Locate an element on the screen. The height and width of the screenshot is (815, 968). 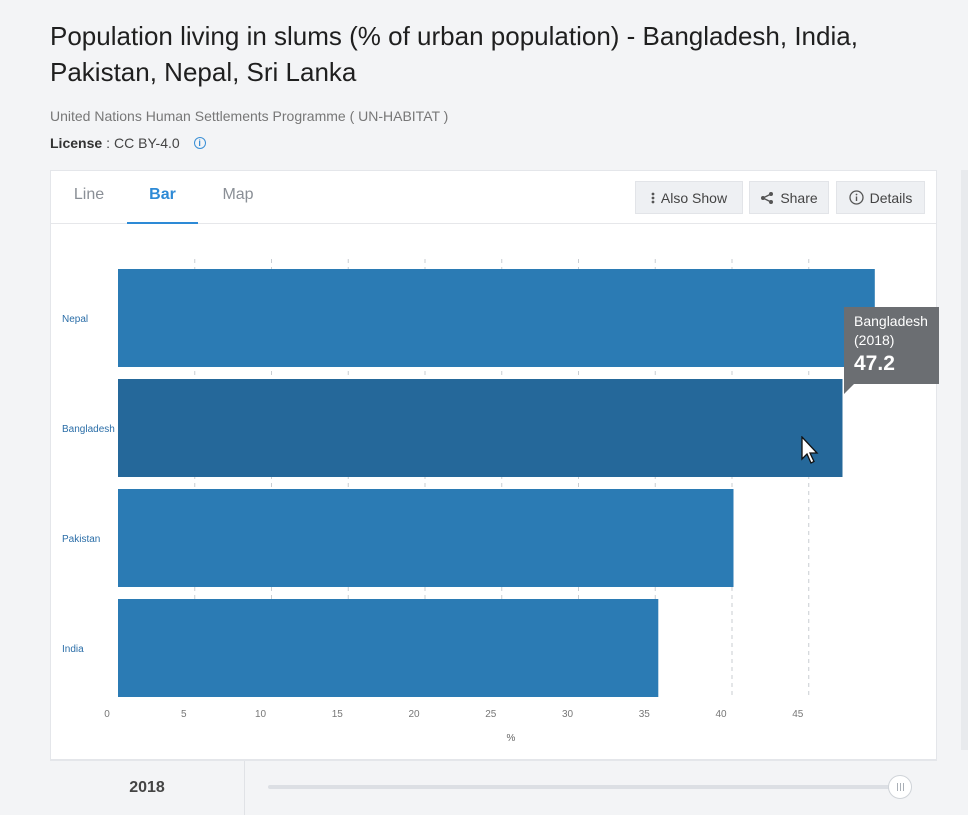
details-button: Details is located at coordinates (880, 197).